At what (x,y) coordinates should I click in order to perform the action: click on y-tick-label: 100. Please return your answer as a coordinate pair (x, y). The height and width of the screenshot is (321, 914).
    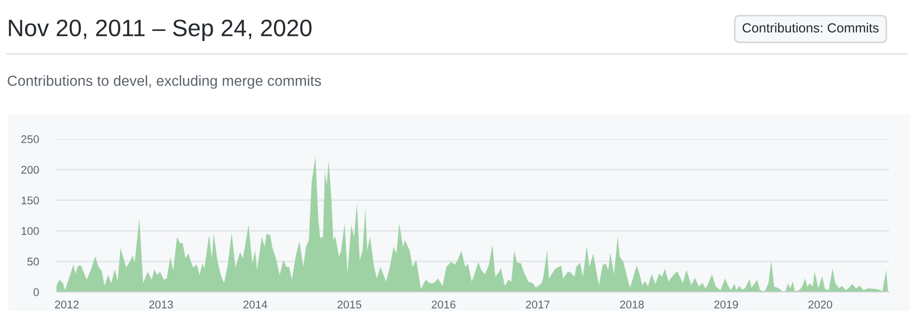
    Looking at the image, I should click on (30, 231).